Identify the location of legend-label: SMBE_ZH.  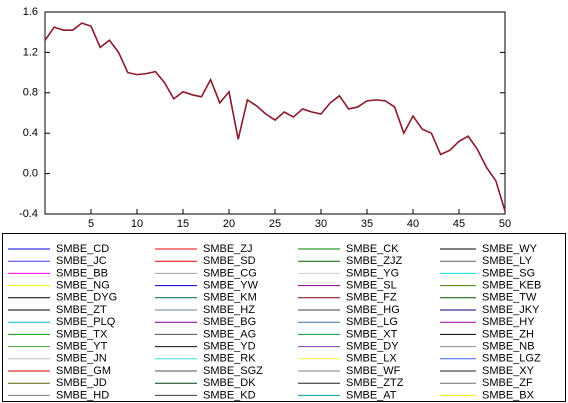
(508, 334).